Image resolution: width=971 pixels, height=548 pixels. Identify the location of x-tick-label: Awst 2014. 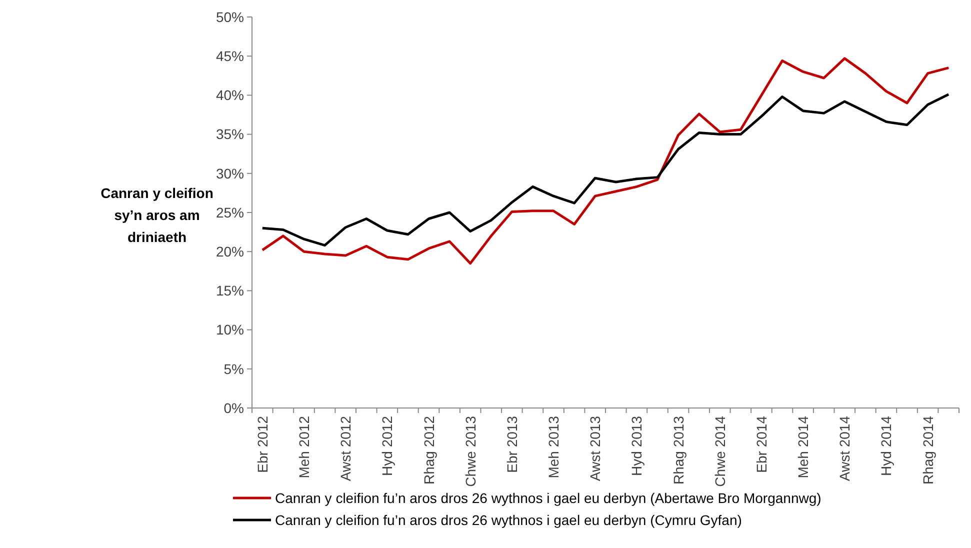
(844, 449).